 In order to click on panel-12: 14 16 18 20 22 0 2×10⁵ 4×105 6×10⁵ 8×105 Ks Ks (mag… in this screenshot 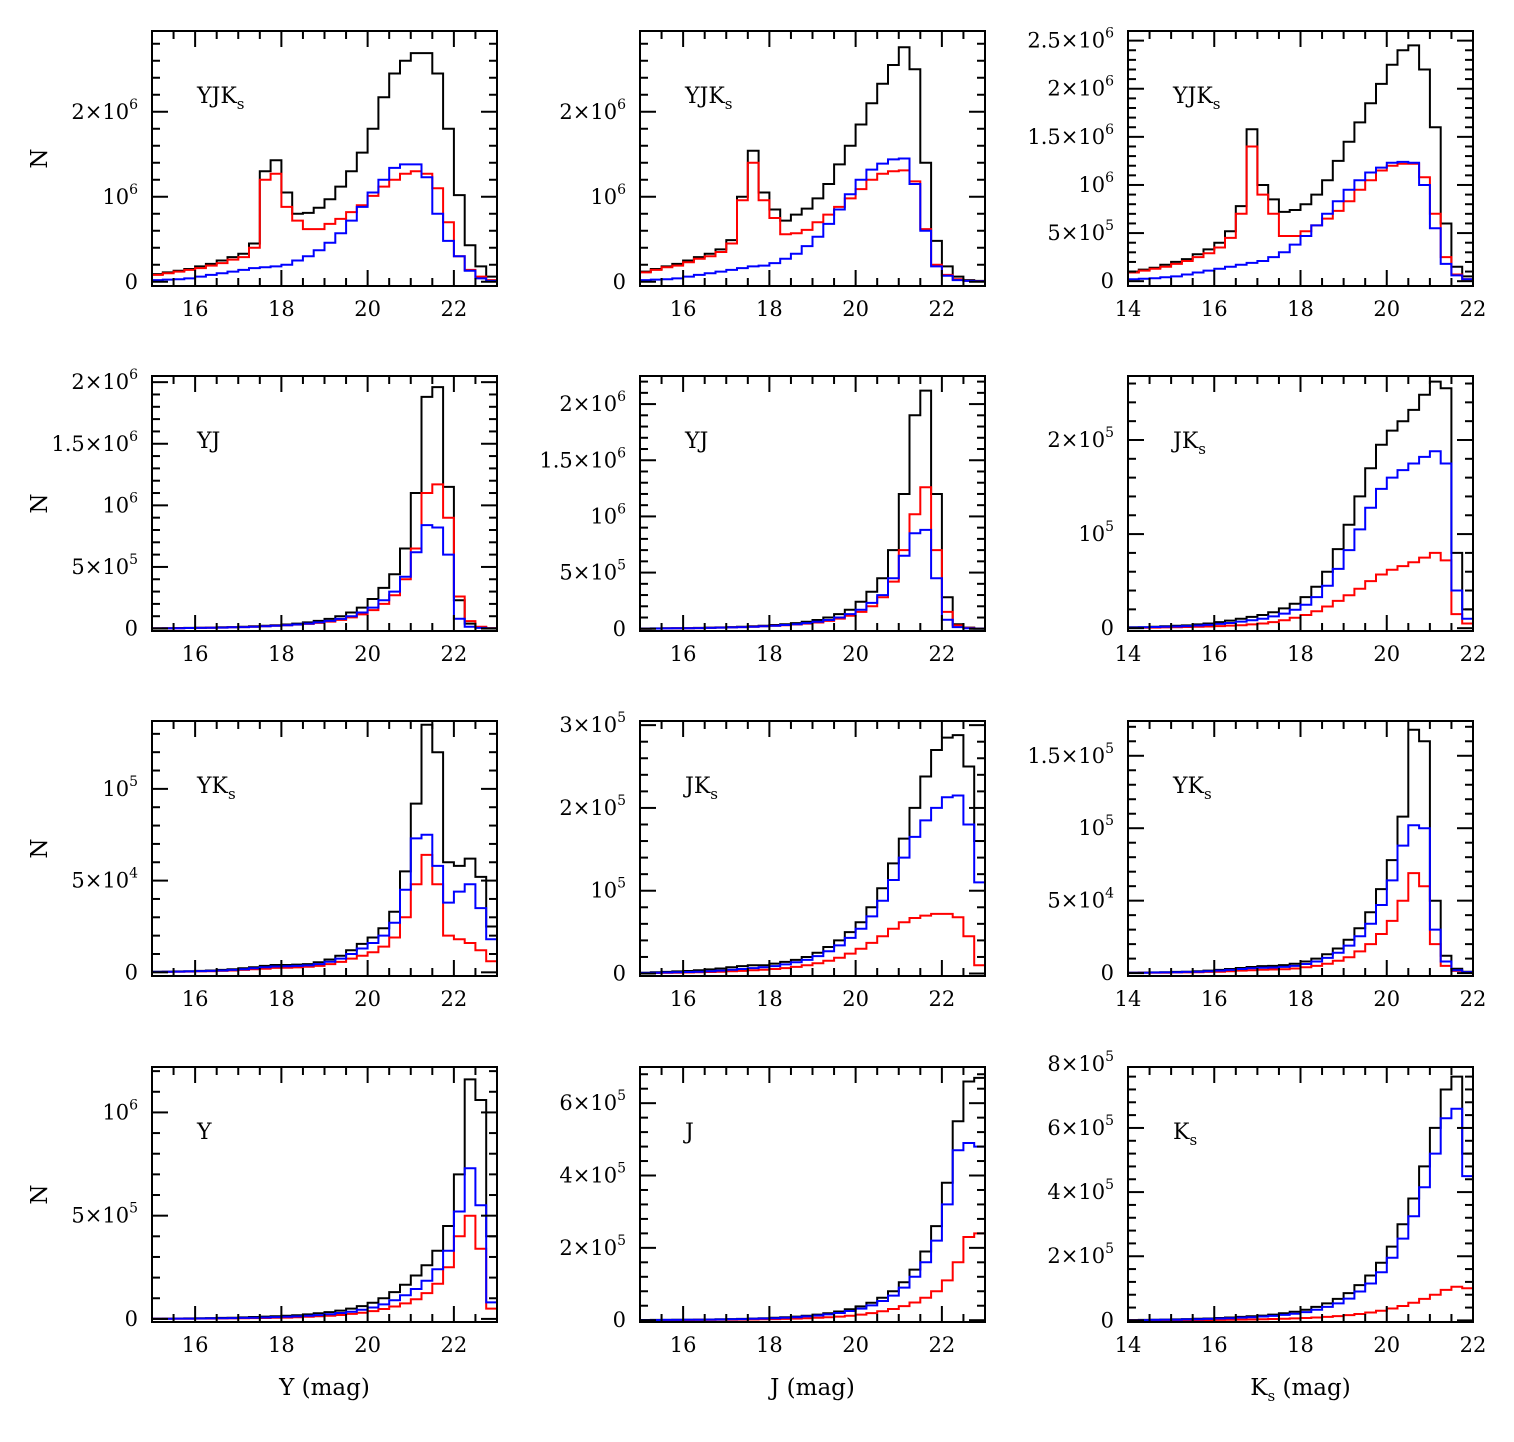, I will do `click(1266, 1227)`.